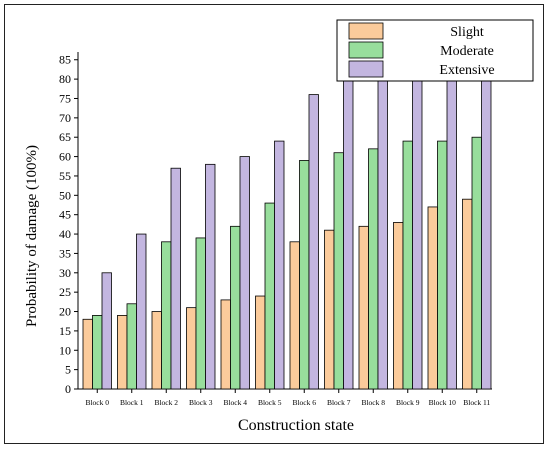 The width and height of the screenshot is (550, 450). What do you see at coordinates (235, 402) in the screenshot?
I see `x-tick-label: Block 4` at bounding box center [235, 402].